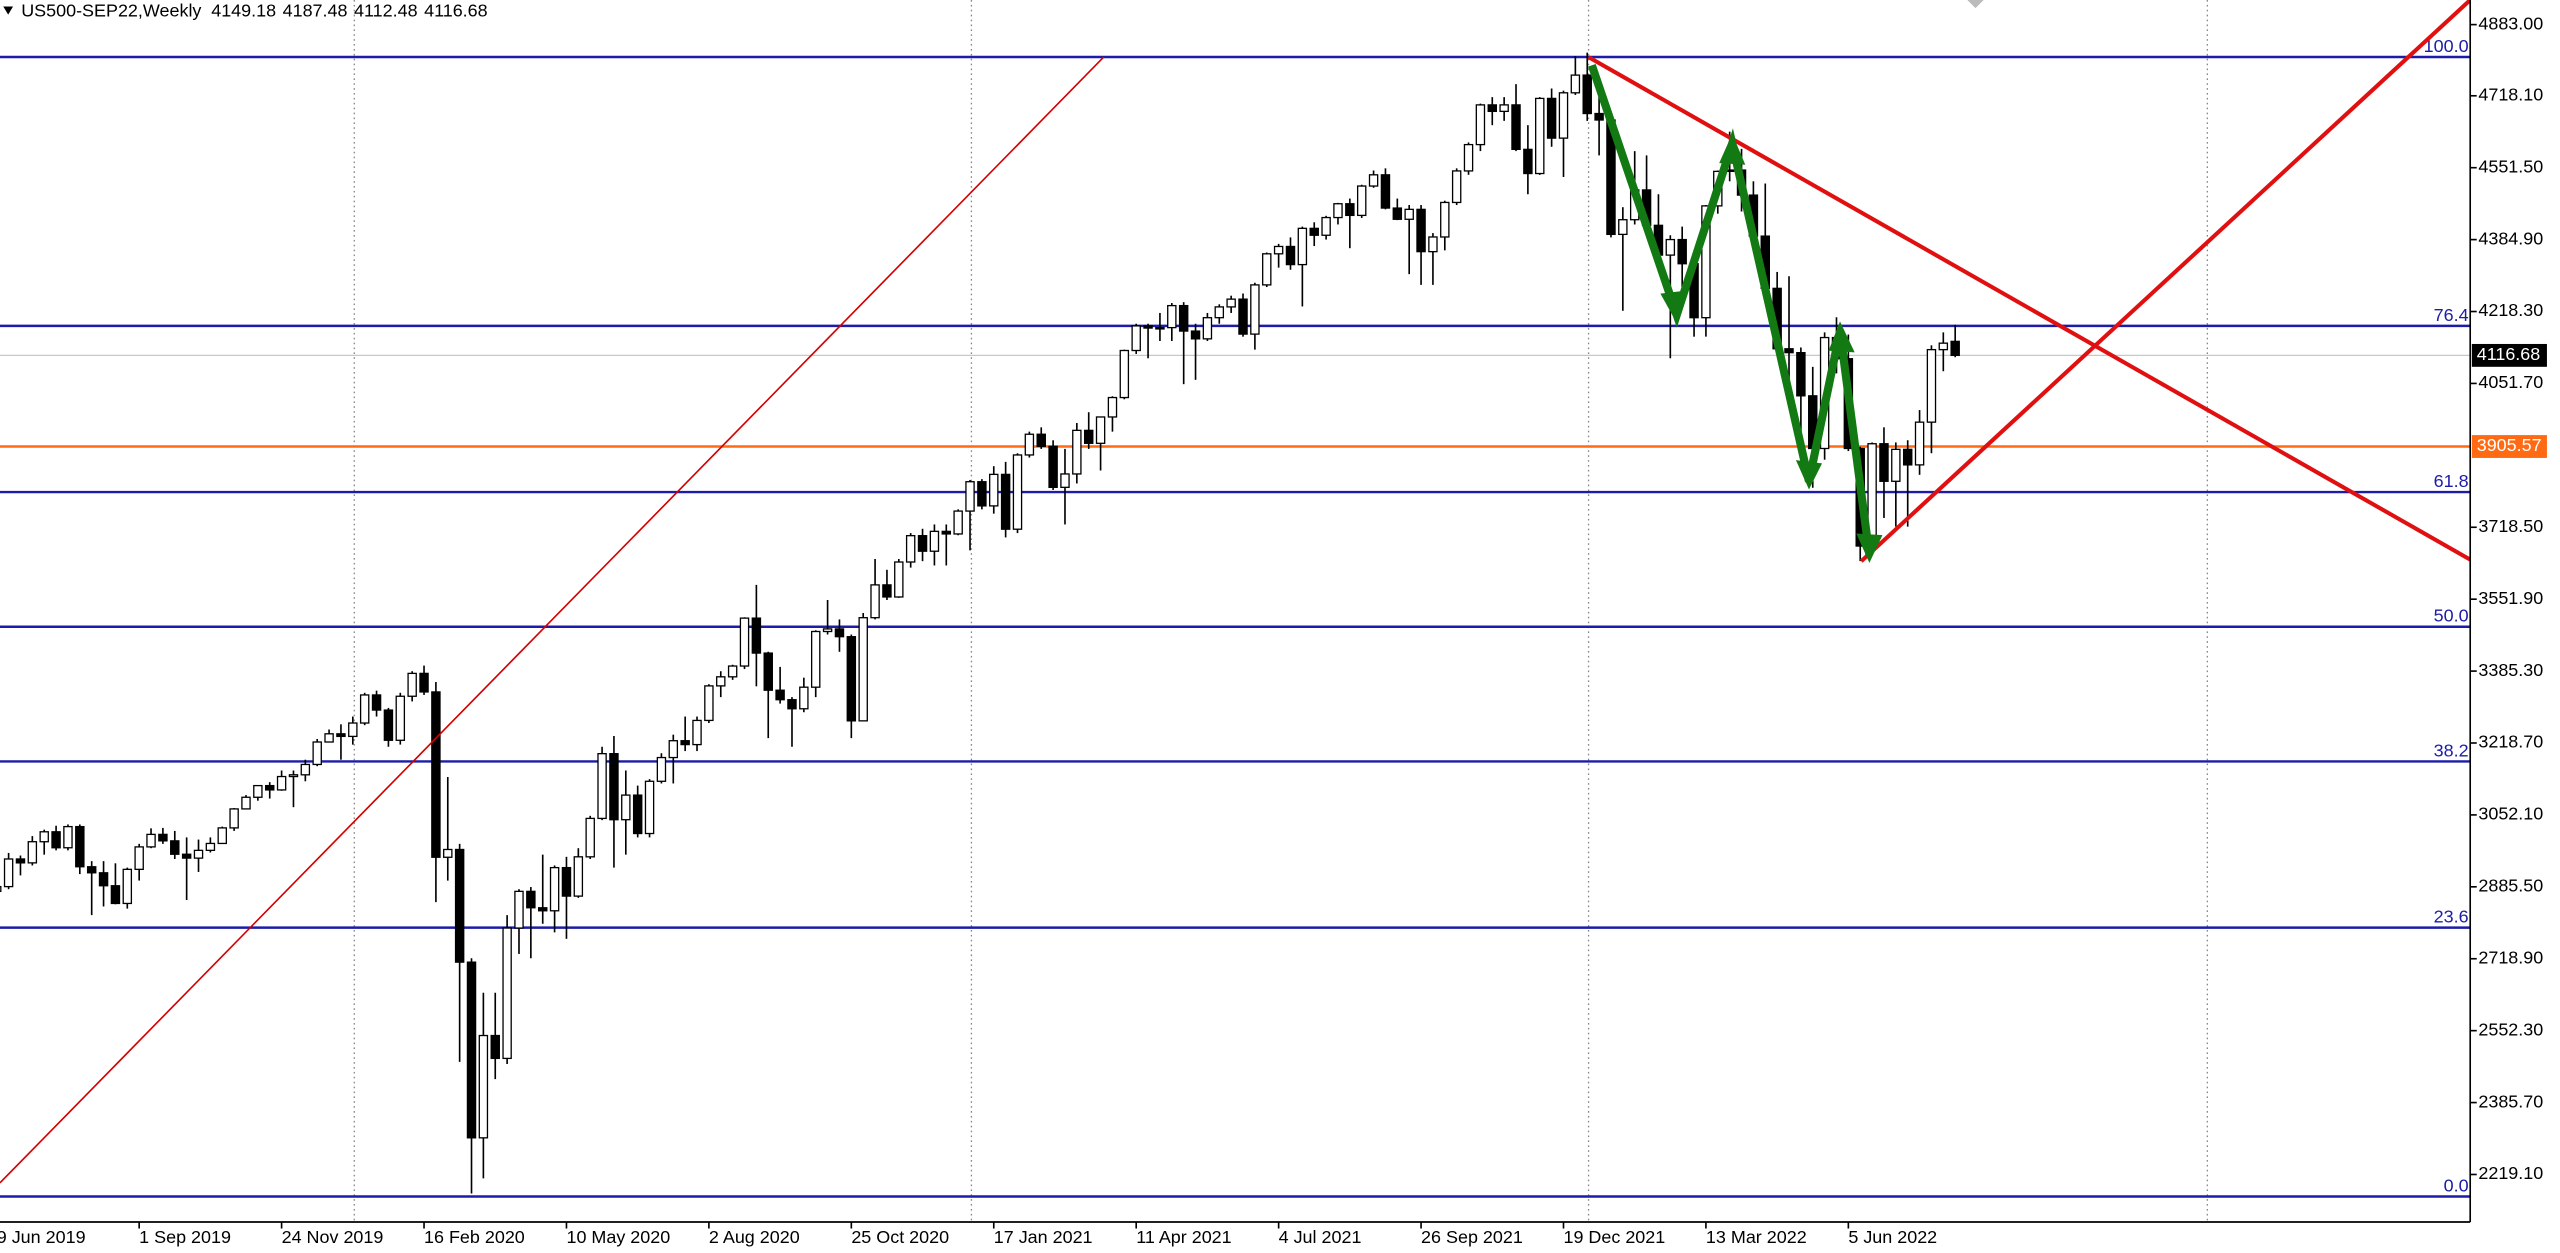 The width and height of the screenshot is (2560, 1253). I want to click on close: 4116.68, so click(456, 10).